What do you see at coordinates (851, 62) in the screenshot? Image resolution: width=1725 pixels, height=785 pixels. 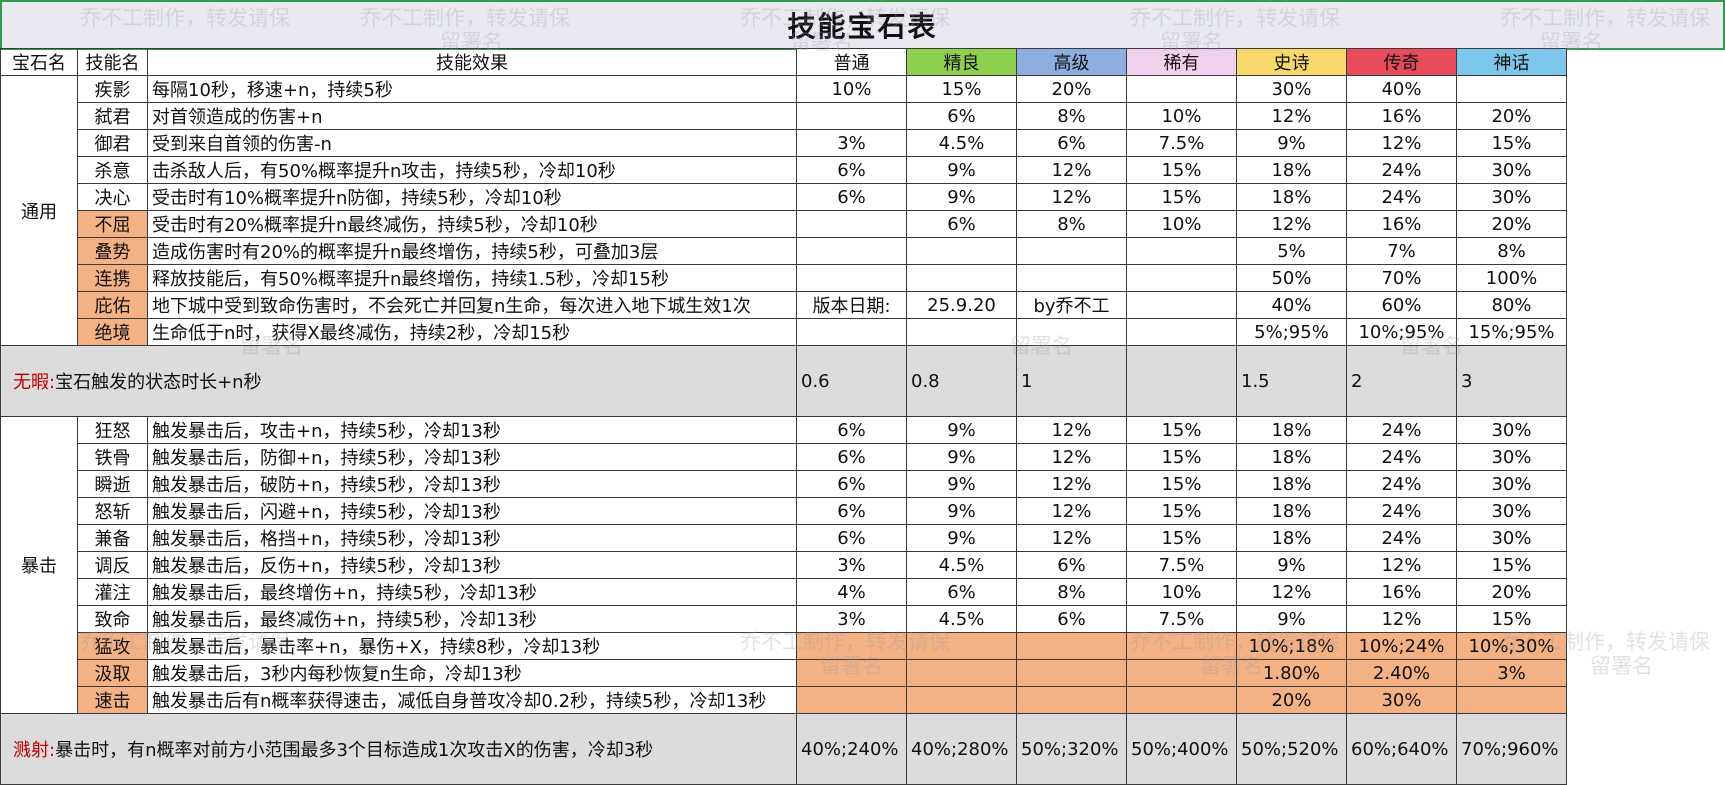 I see `header-rarity: 普通` at bounding box center [851, 62].